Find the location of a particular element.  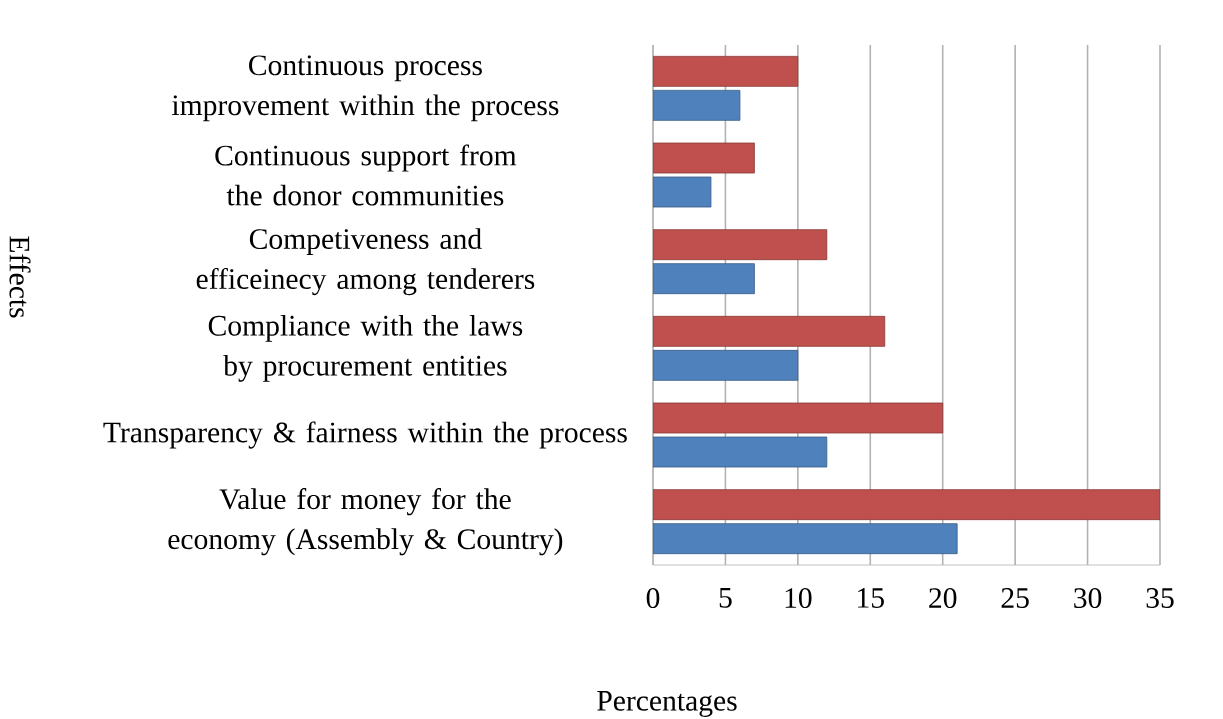

y-tick-label: Continuous process improvement within the process is located at coordinates (365, 88).